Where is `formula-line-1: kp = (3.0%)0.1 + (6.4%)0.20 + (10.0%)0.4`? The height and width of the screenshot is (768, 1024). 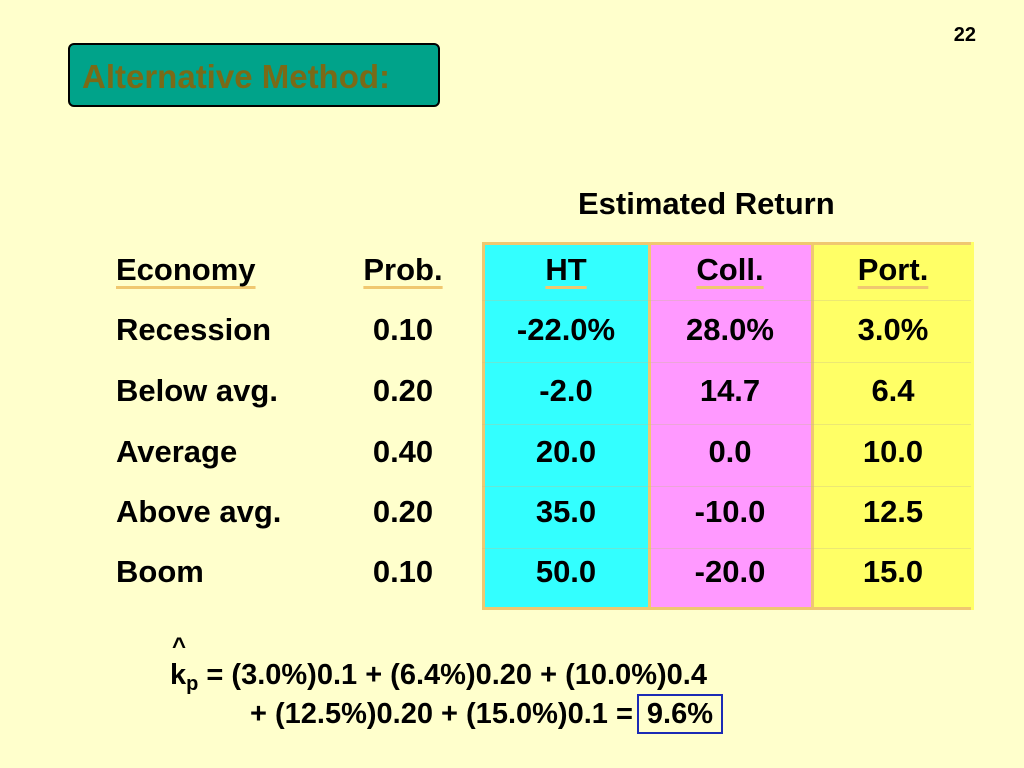
formula-line-1: kp = (3.0%)0.1 + (6.4%)0.20 + (10.0%)0.4 is located at coordinates (438, 679).